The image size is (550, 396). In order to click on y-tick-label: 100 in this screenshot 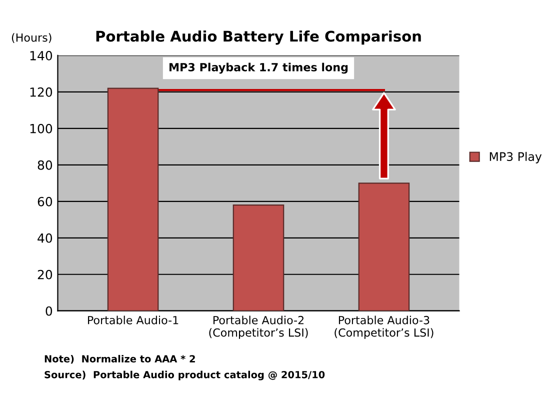, I will do `click(41, 129)`.